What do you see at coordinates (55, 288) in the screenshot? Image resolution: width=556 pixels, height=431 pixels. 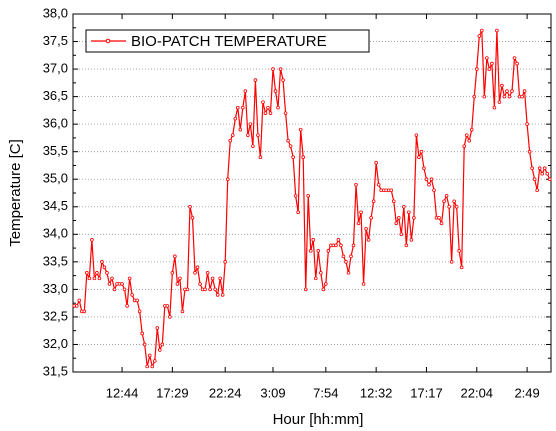 I see `y-tick-label: 33,0` at bounding box center [55, 288].